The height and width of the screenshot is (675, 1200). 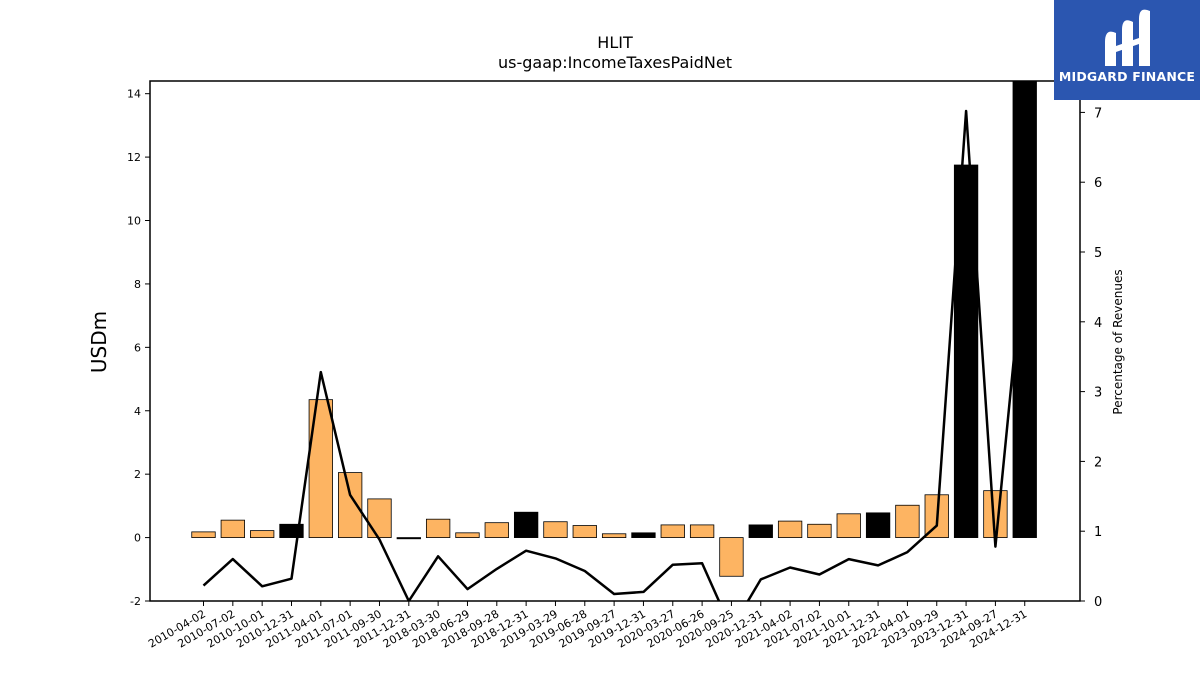 I want to click on y-tick-label: -2, so click(x=135, y=601).